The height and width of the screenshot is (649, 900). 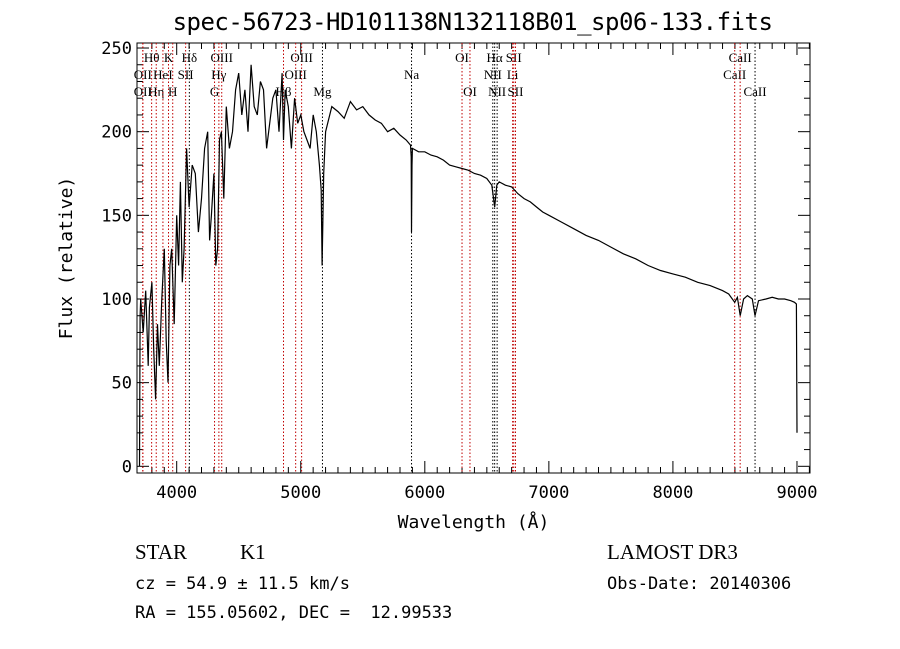 What do you see at coordinates (796, 493) in the screenshot?
I see `x-tick-label: 9000` at bounding box center [796, 493].